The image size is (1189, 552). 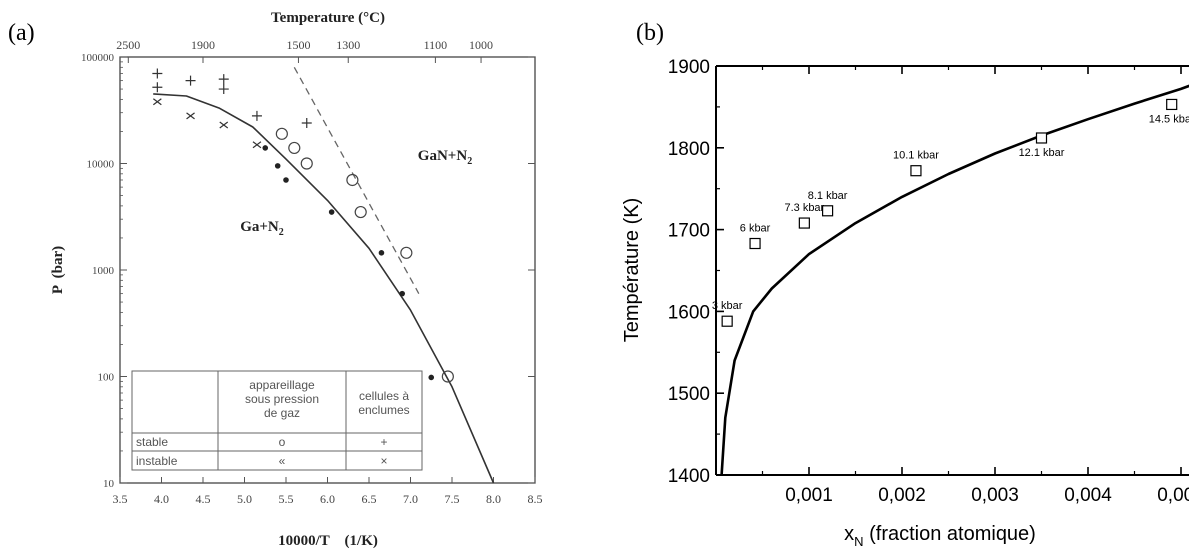 What do you see at coordinates (689, 231) in the screenshot?
I see `b-y-tick-label-3: 1700` at bounding box center [689, 231].